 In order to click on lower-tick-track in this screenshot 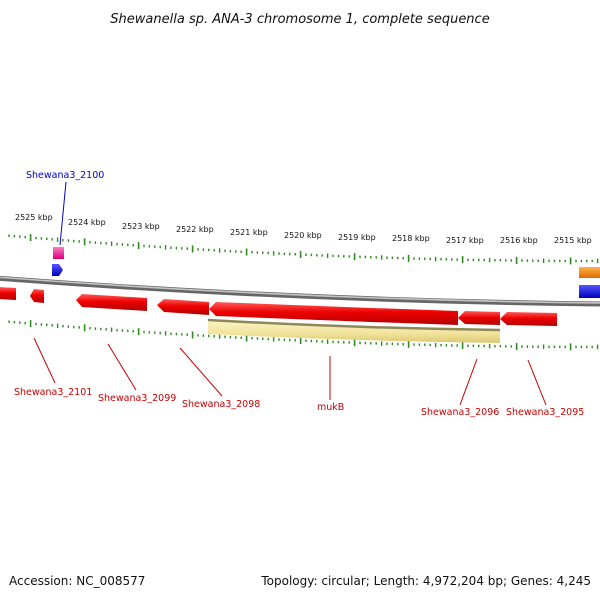, I will do `click(303, 335)`.